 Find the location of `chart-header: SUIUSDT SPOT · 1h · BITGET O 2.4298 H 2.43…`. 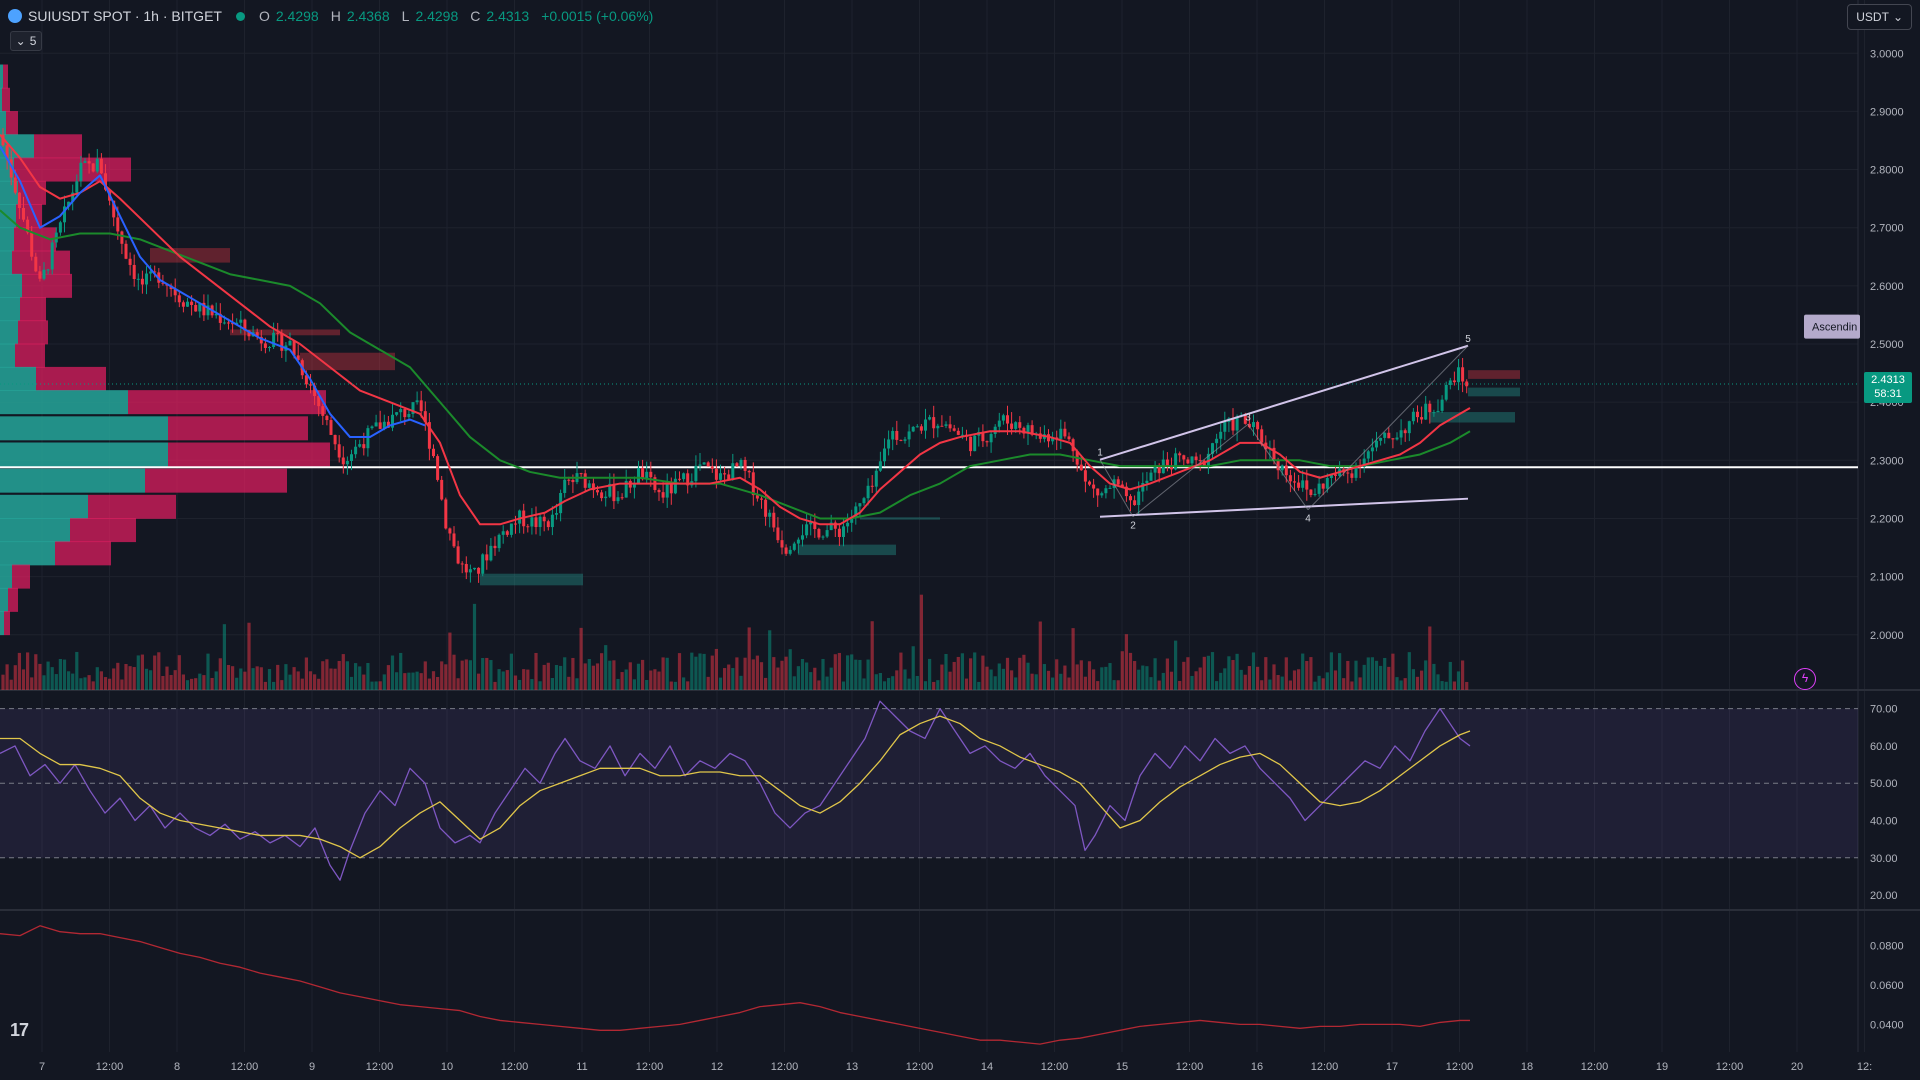

chart-header: SUIUSDT SPOT · 1h · BITGET O 2.4298 H 2.43… is located at coordinates (333, 16).